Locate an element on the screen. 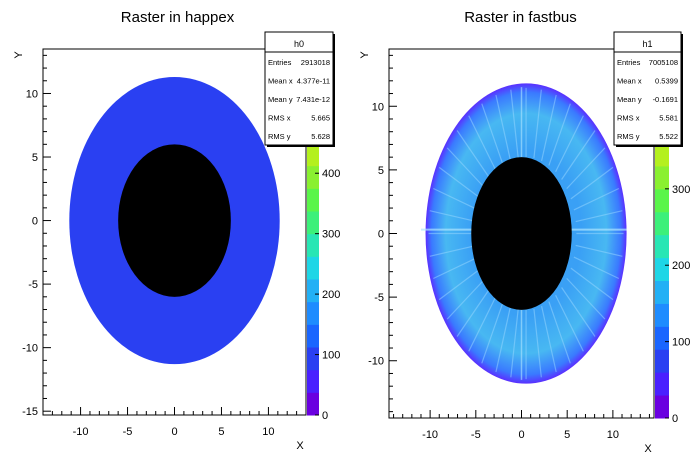 Image resolution: width=696 pixels, height=472 pixels. target-hole is located at coordinates (521, 233).